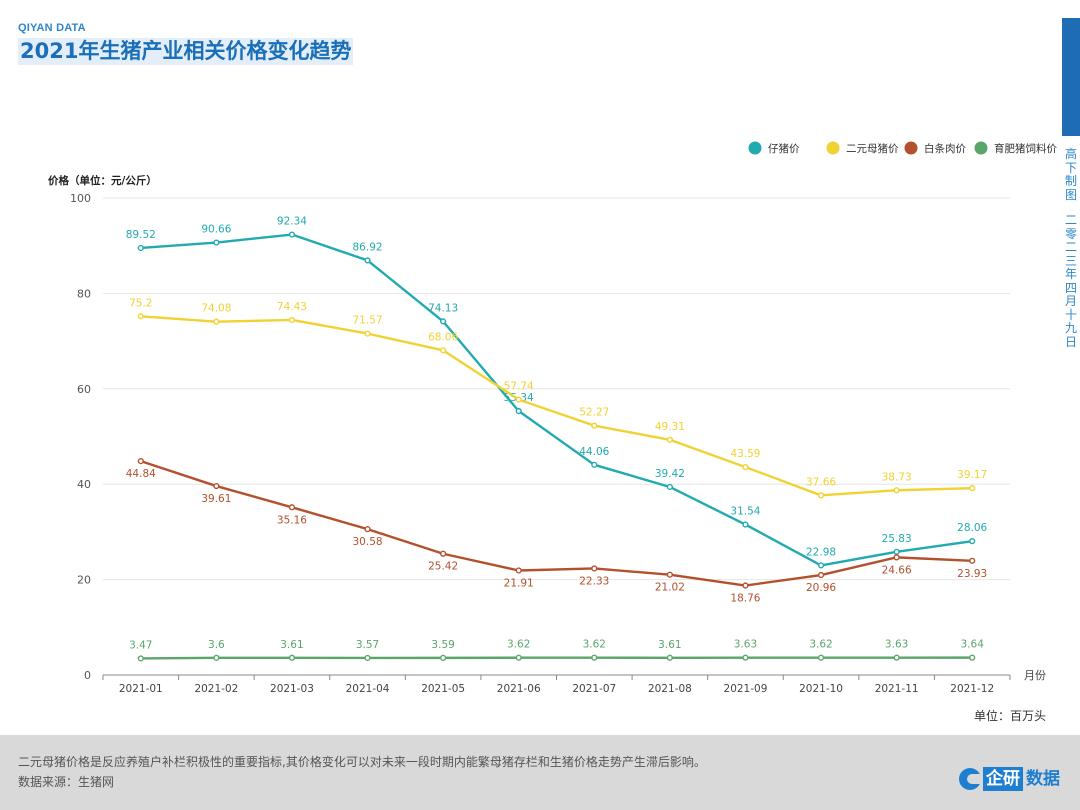 The image size is (1080, 810). What do you see at coordinates (745, 512) in the screenshot?
I see `data-label: 31.54` at bounding box center [745, 512].